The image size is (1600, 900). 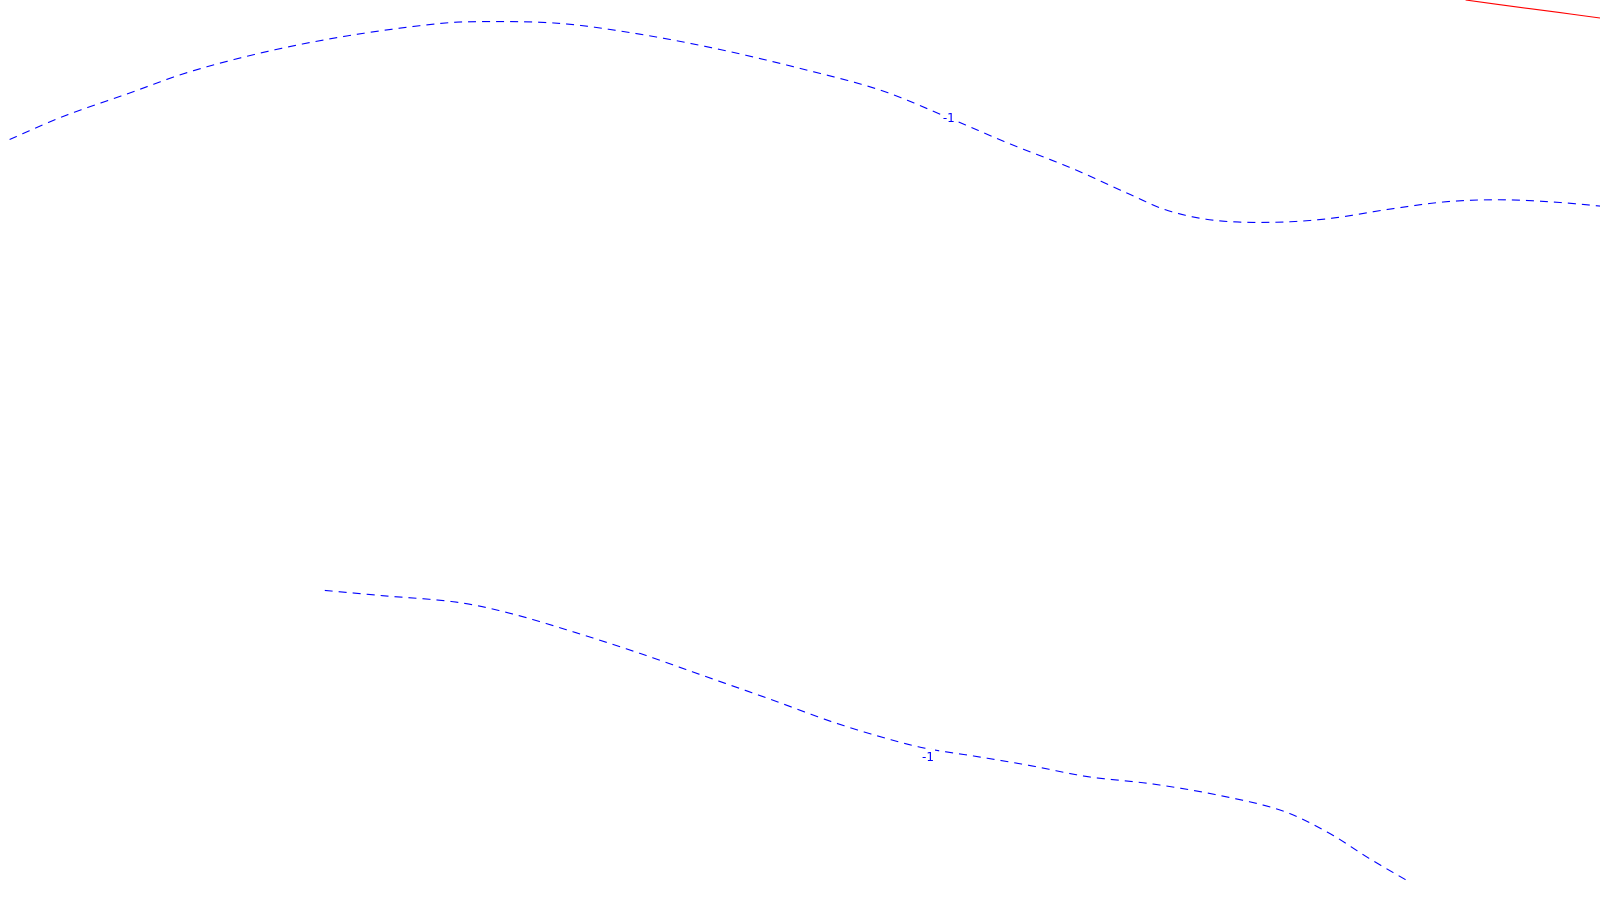 I want to click on contour-label-2: -1, so click(x=928, y=757).